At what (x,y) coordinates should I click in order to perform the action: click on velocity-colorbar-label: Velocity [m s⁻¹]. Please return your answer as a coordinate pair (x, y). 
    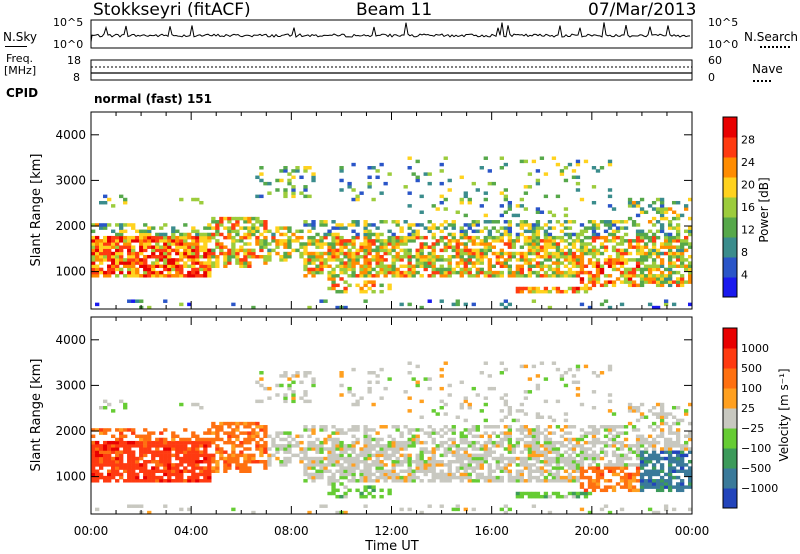
    Looking at the image, I should click on (784, 414).